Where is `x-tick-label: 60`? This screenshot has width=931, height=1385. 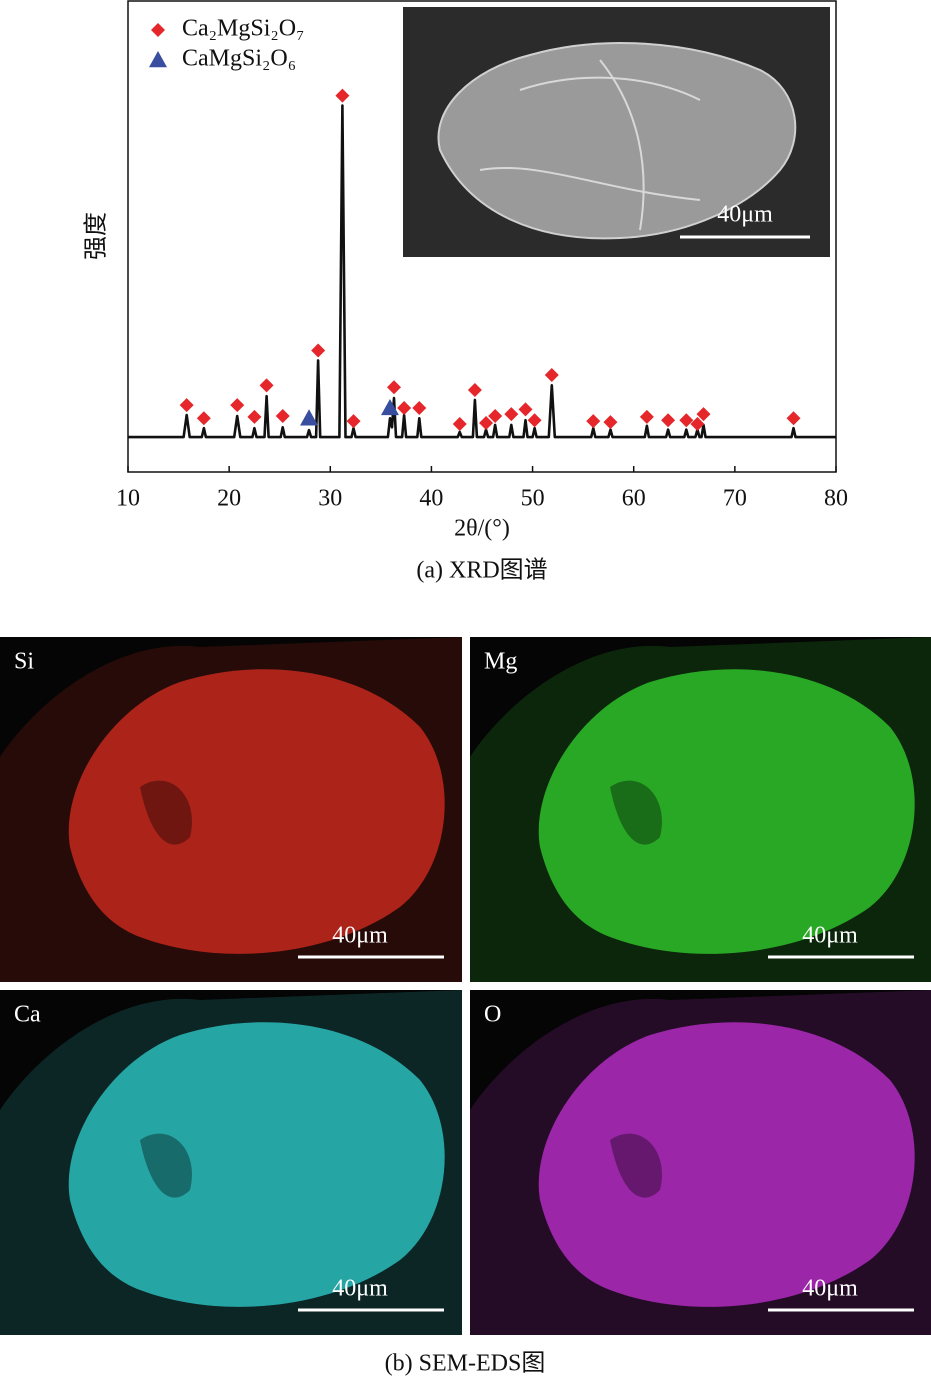
x-tick-label: 60 is located at coordinates (634, 499).